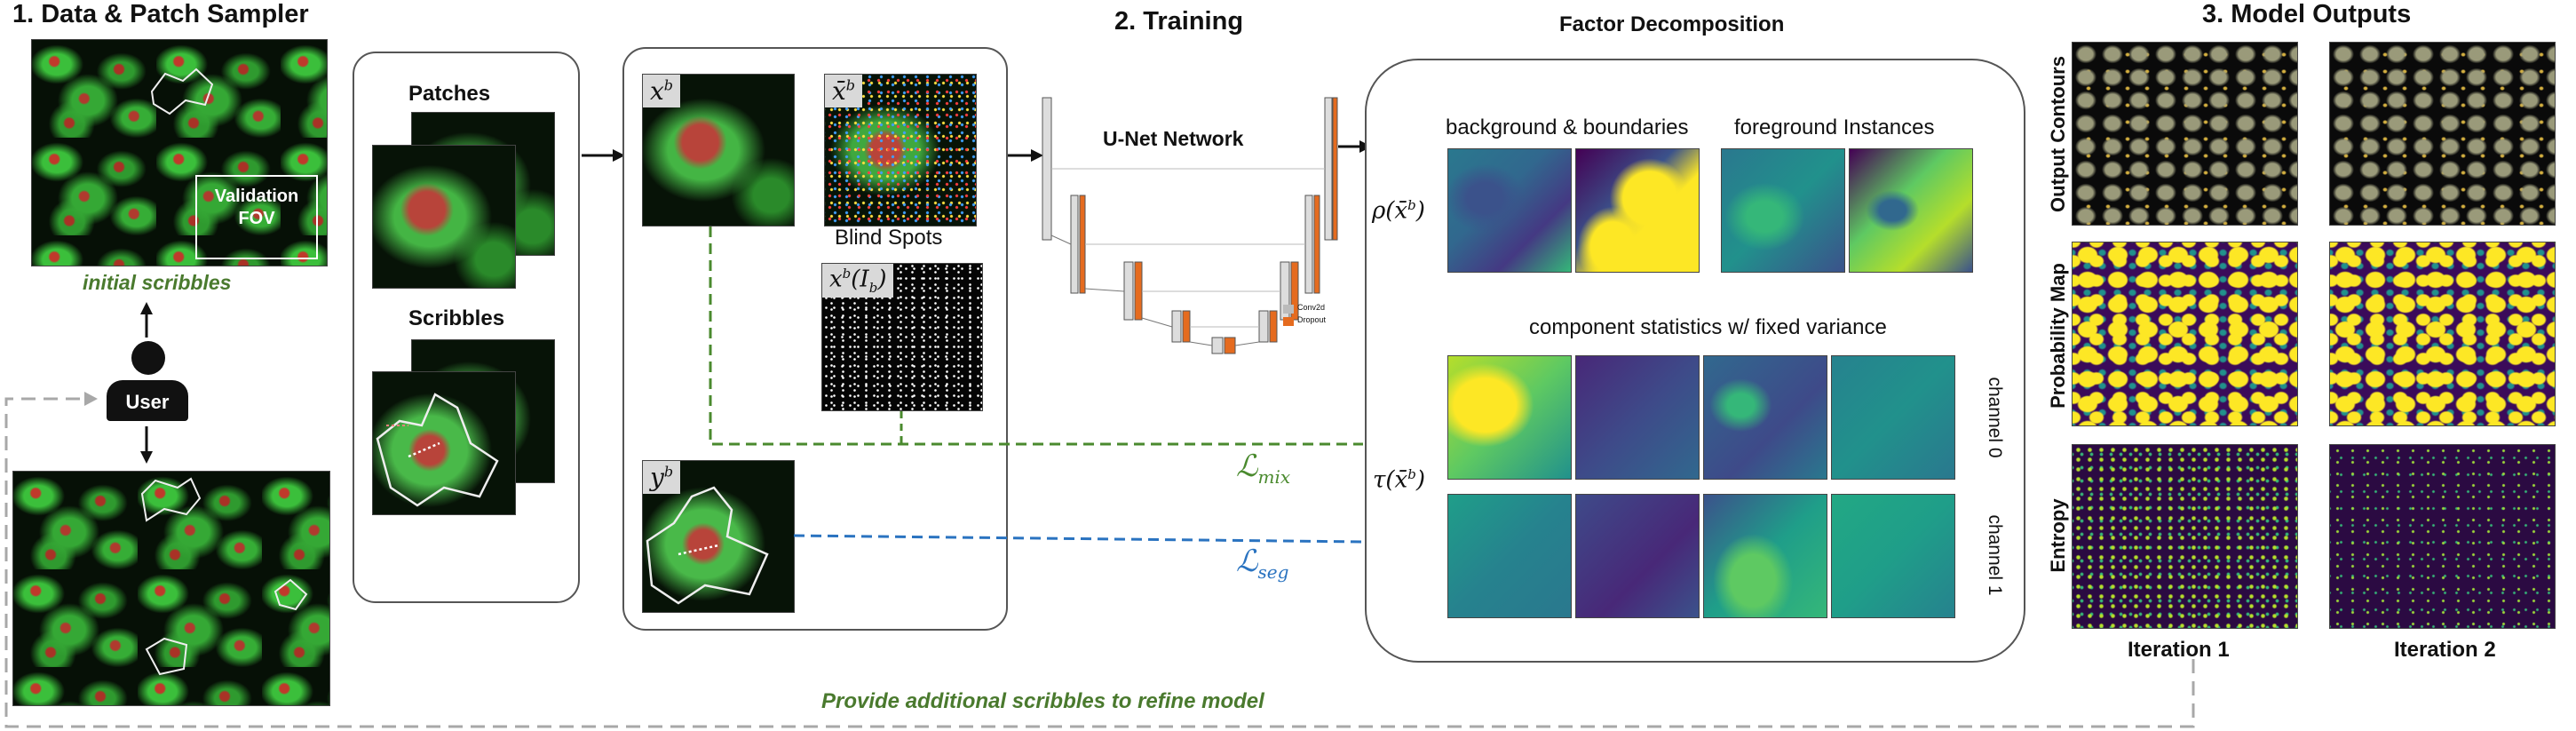  I want to click on refined-scribble-outlines, so click(224, 576).